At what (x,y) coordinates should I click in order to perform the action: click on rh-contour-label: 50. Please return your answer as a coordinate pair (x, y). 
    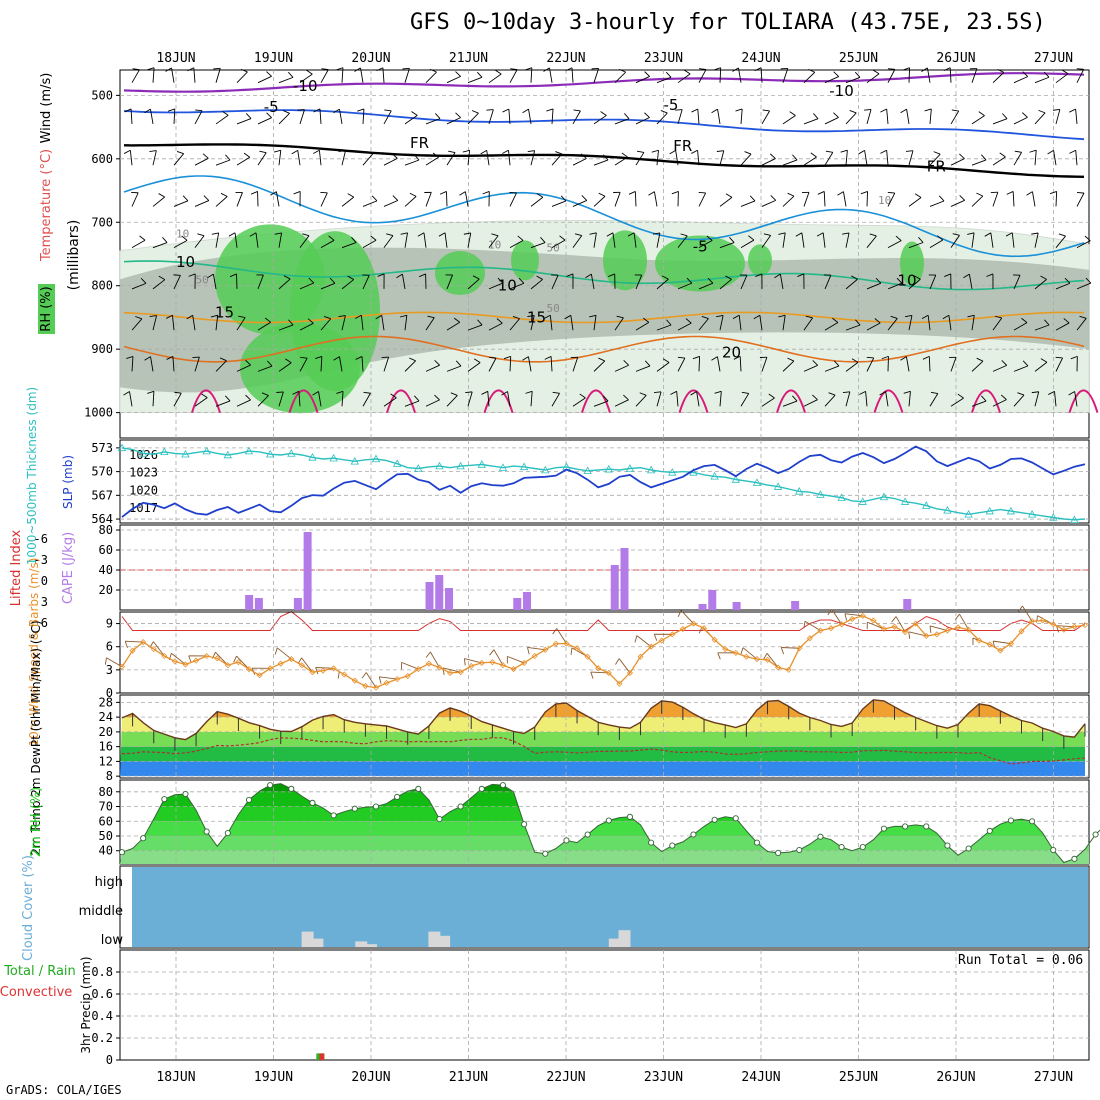
    Looking at the image, I should click on (553, 248).